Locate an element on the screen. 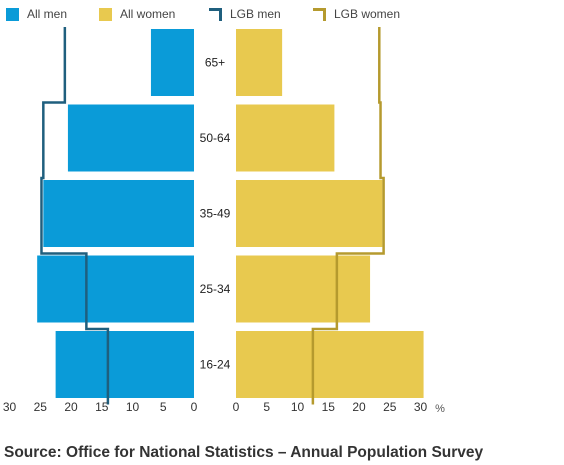 The height and width of the screenshot is (465, 564). legend-item-lgb-men: LGB men is located at coordinates (245, 14).